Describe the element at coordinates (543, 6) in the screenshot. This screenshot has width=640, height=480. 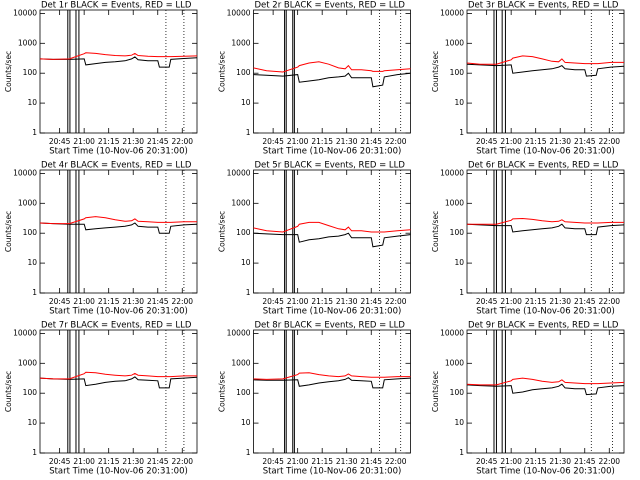
I see `chart-title: Det 3r BLACK = Events, RED = LLD` at that location.